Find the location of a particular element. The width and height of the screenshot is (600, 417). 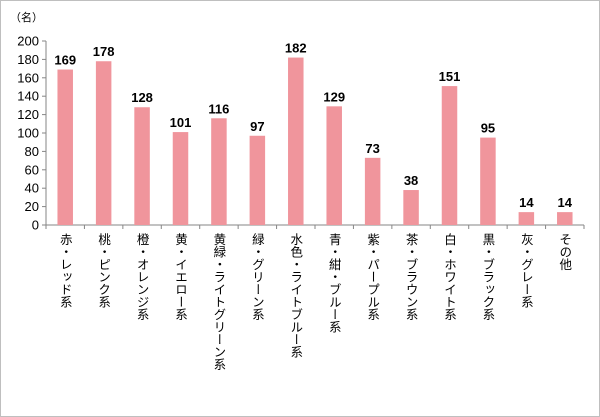

y-tick-label: 140 is located at coordinates (28, 96).